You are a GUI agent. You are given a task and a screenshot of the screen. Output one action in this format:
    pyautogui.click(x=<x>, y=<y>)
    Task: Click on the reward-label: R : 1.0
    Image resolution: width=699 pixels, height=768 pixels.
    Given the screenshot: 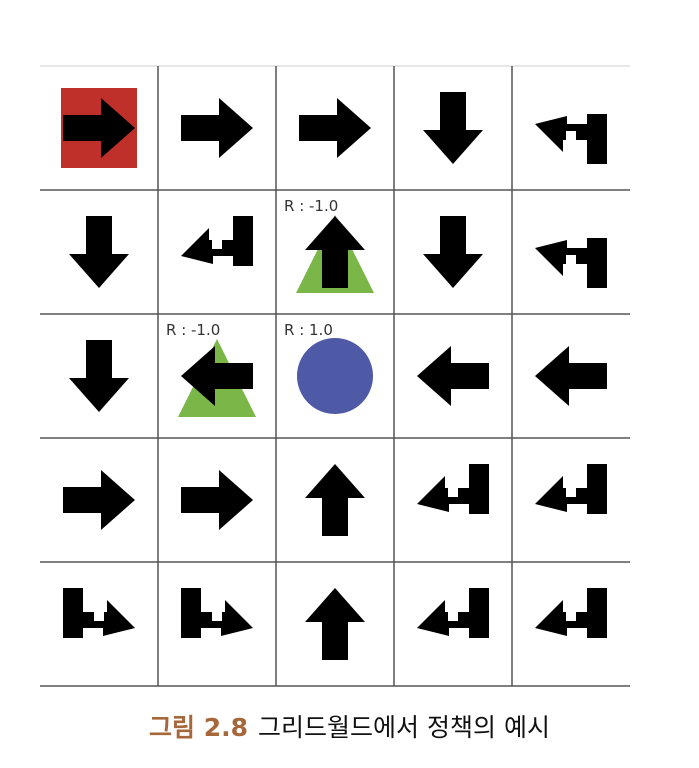 What is the action you would take?
    pyautogui.click(x=308, y=330)
    